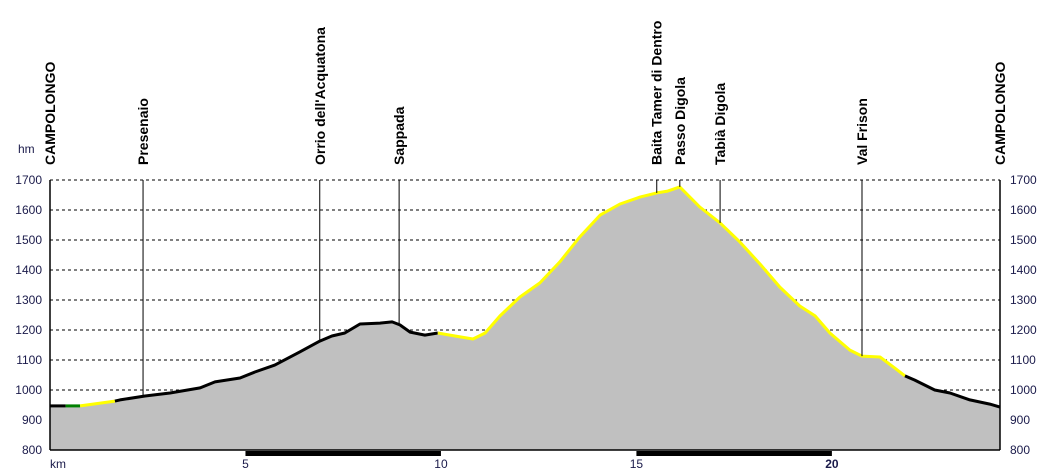  What do you see at coordinates (441, 464) in the screenshot?
I see `x-tick-label: 10` at bounding box center [441, 464].